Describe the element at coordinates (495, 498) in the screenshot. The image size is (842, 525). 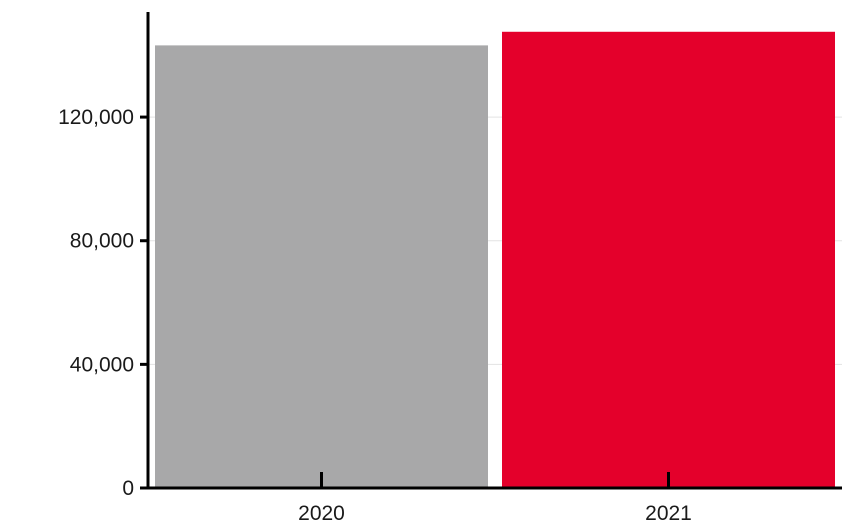
I see `x-axis-ticks: 2020 2021` at that location.